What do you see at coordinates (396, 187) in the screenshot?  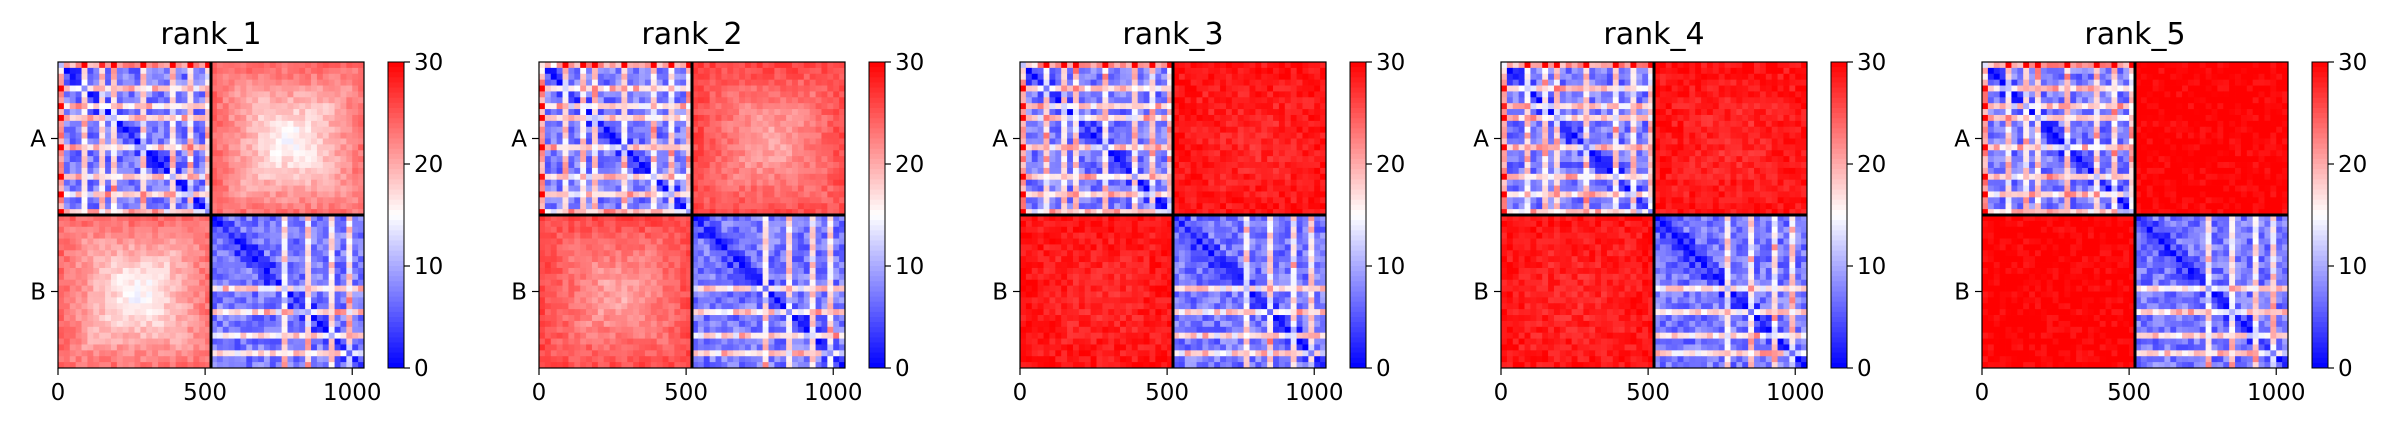 I see `colorbar-segment` at bounding box center [396, 187].